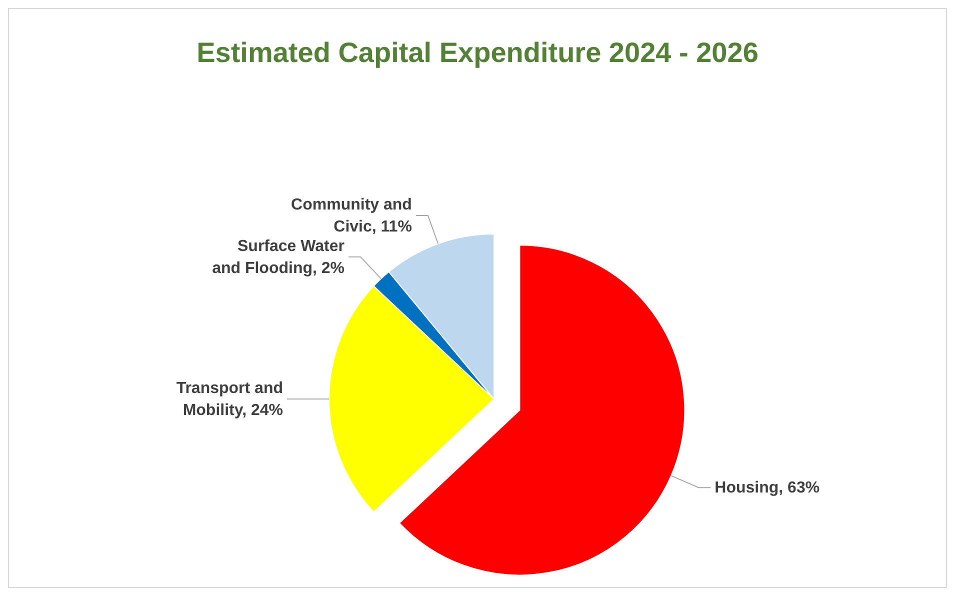  Describe the element at coordinates (351, 216) in the screenshot. I see `slice-label: Community and Civic, 11%` at that location.